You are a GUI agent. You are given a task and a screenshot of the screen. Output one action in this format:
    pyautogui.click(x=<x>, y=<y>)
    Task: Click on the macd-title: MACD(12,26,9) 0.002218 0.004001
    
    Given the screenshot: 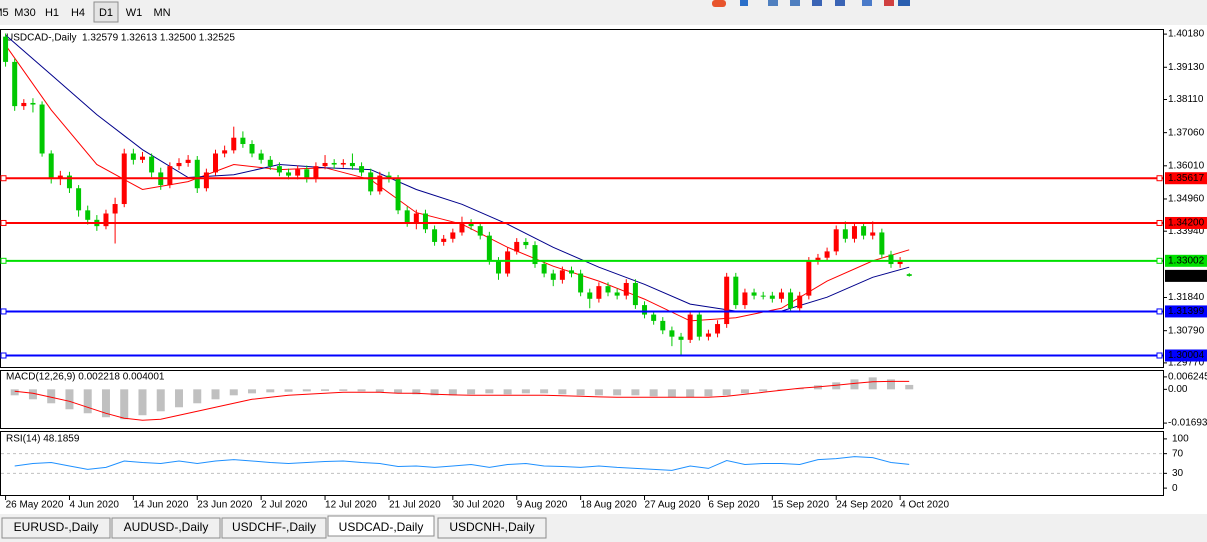 What is the action you would take?
    pyautogui.click(x=85, y=377)
    